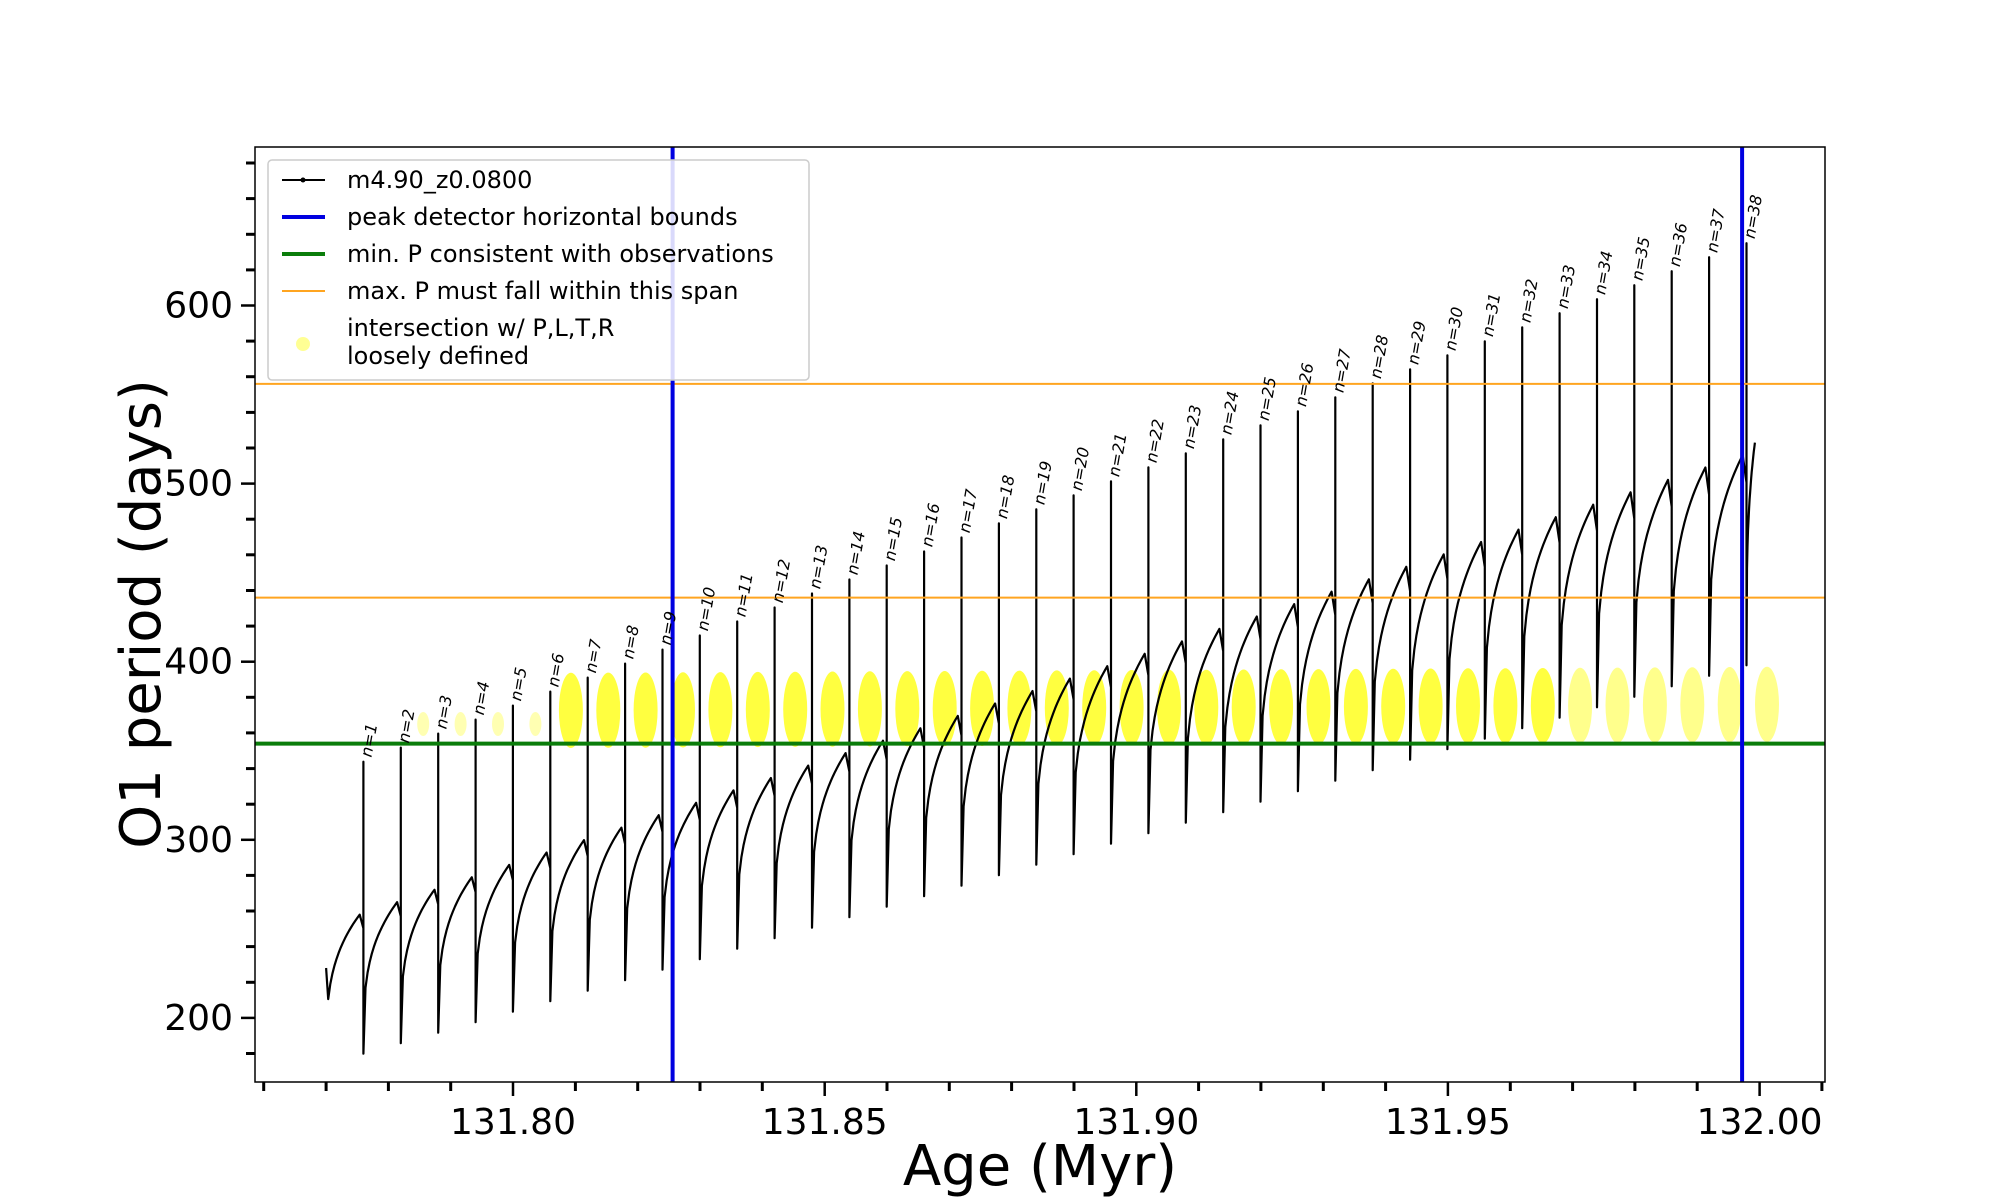 This screenshot has width=2000, height=1200. I want to click on legend-label-max-period: max. P must fall within this span, so click(542, 291).